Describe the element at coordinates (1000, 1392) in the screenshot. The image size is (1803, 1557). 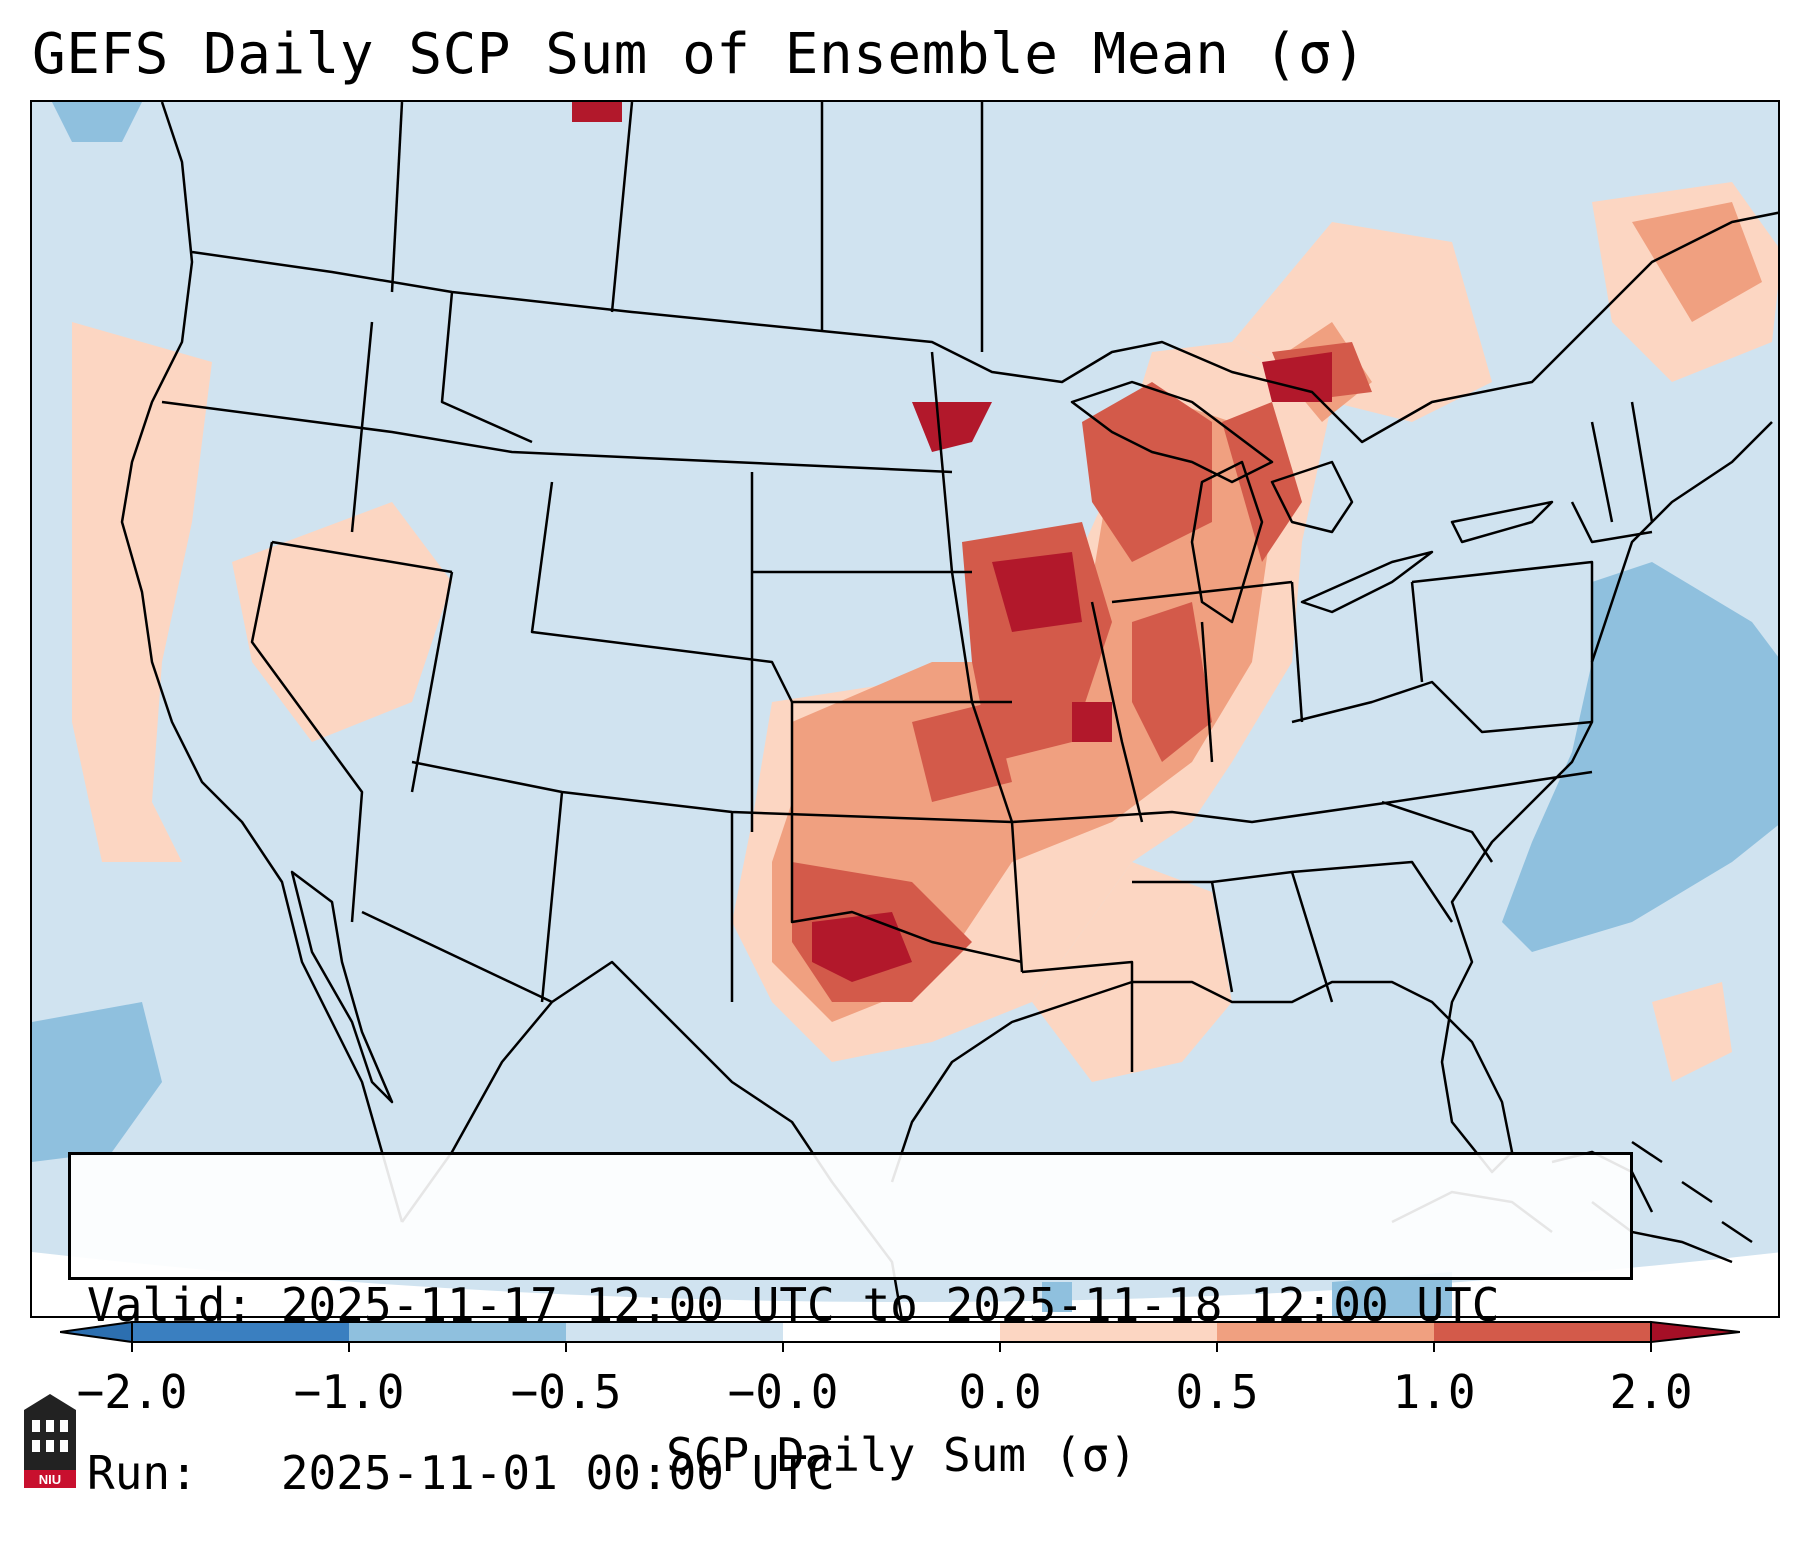
I see `colorbar-tick-label: 0.0` at that location.